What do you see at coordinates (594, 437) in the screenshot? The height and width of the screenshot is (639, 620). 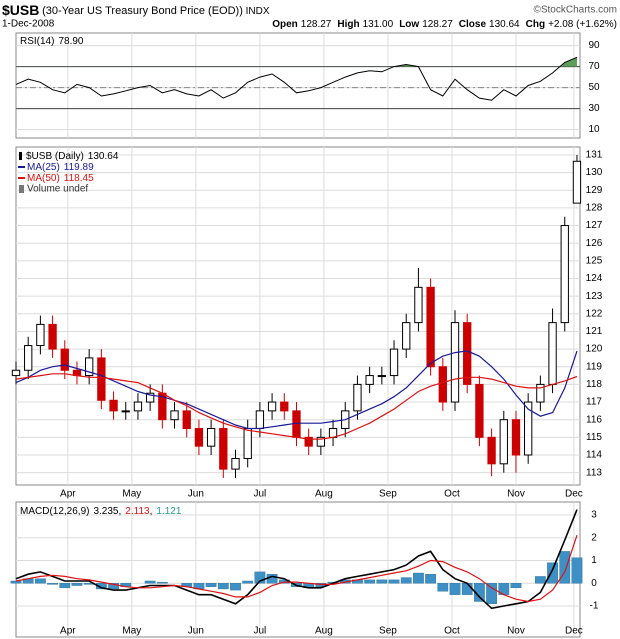 I see `y-tick-label: 115` at bounding box center [594, 437].